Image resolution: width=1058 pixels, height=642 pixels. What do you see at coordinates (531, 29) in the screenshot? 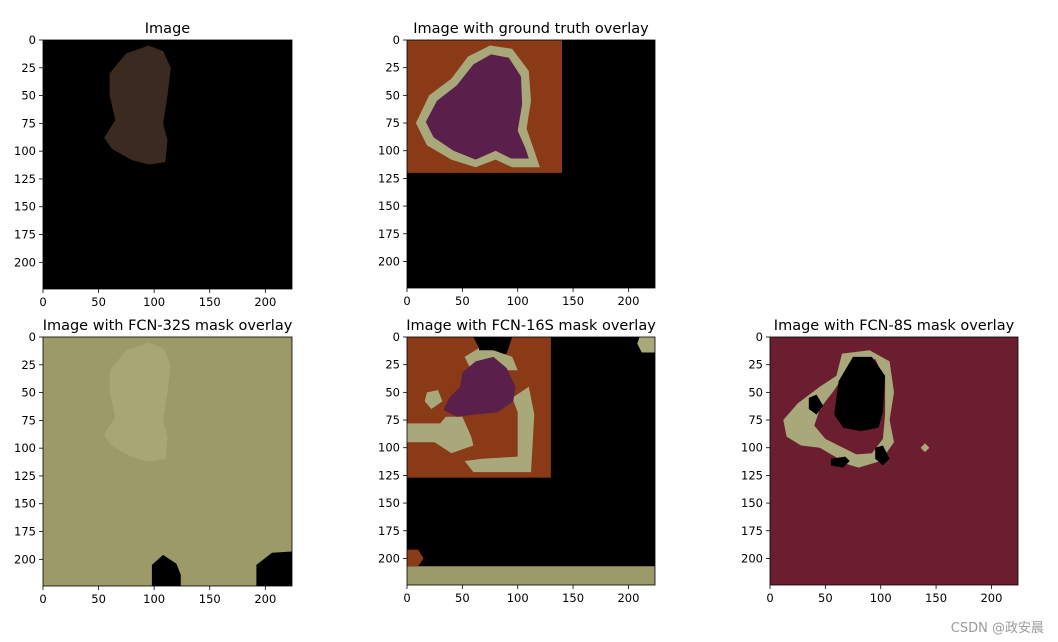
I see `subplot-title: Image with ground truth overlay` at bounding box center [531, 29].